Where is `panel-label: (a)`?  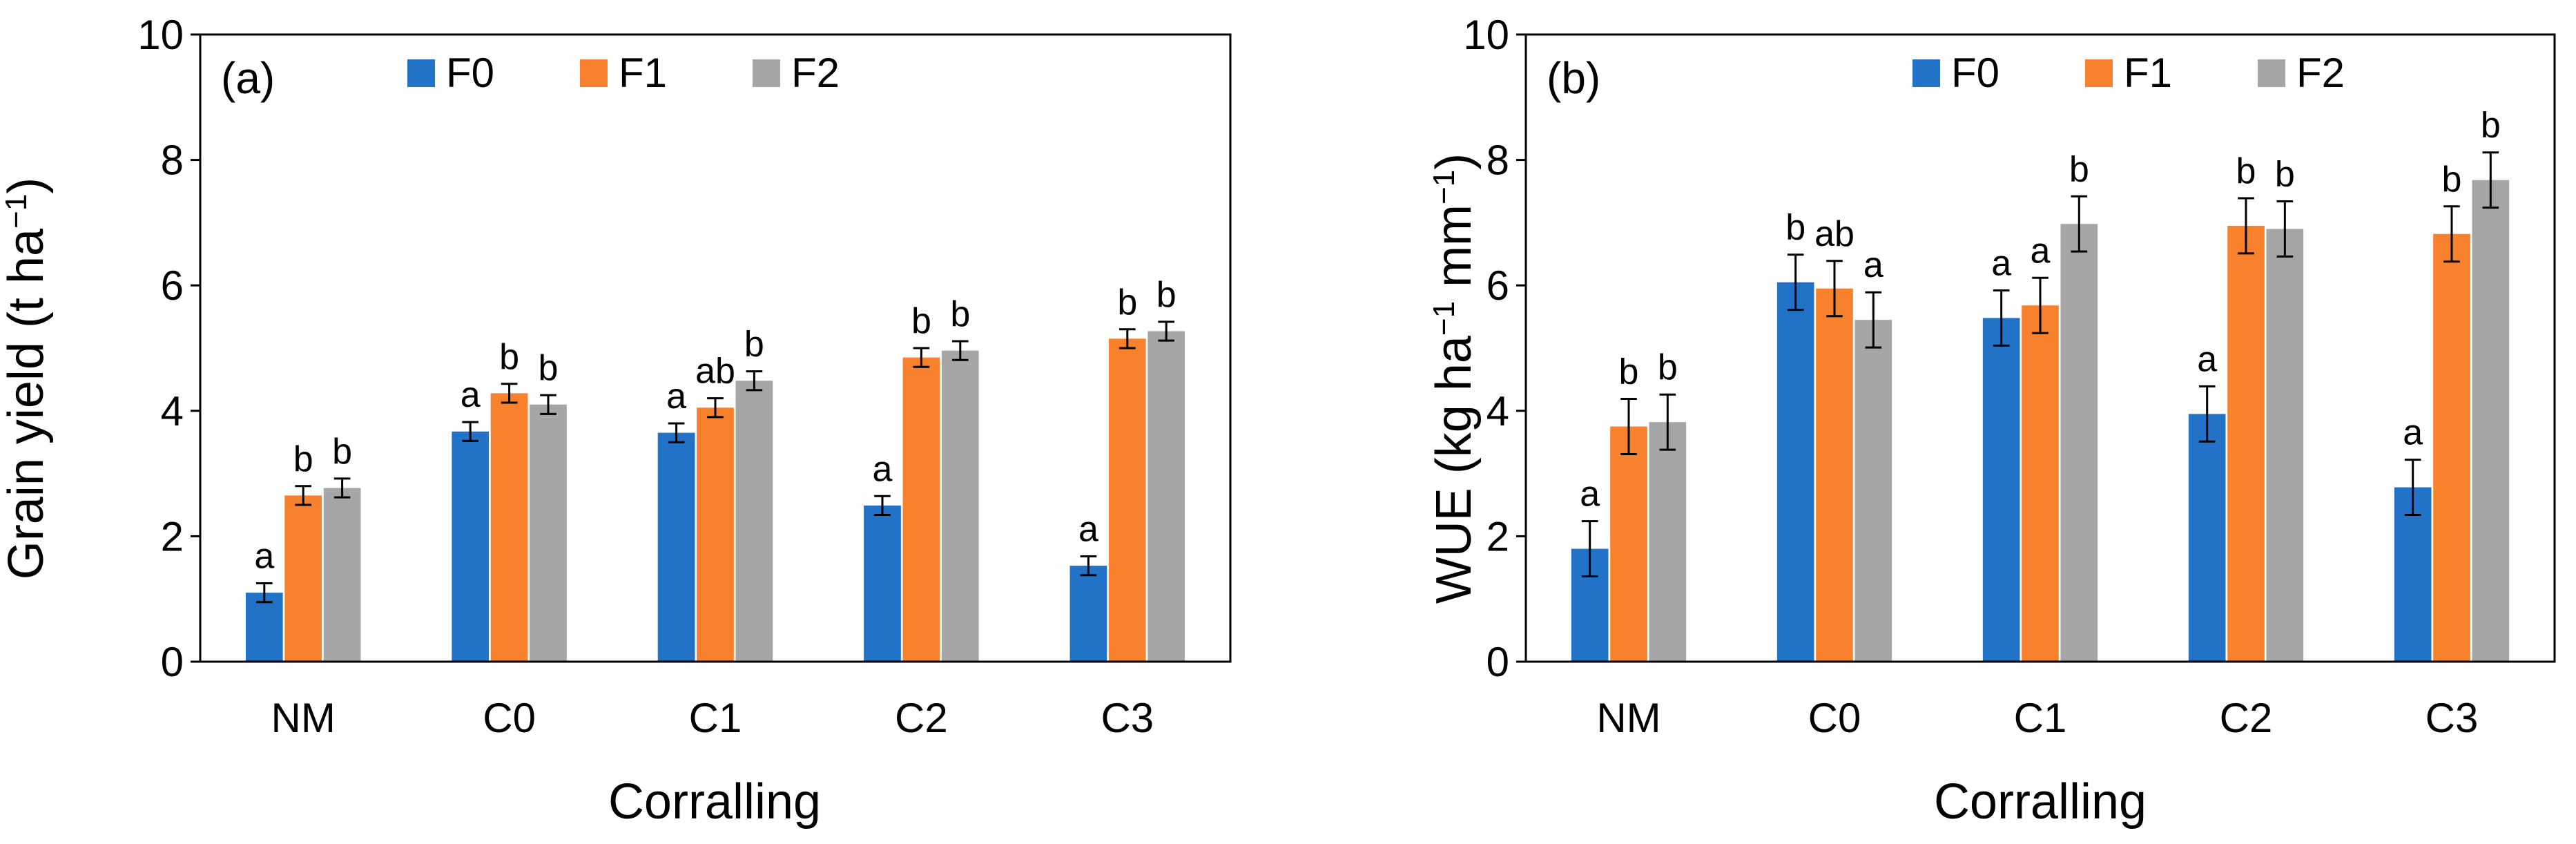 panel-label: (a) is located at coordinates (248, 78).